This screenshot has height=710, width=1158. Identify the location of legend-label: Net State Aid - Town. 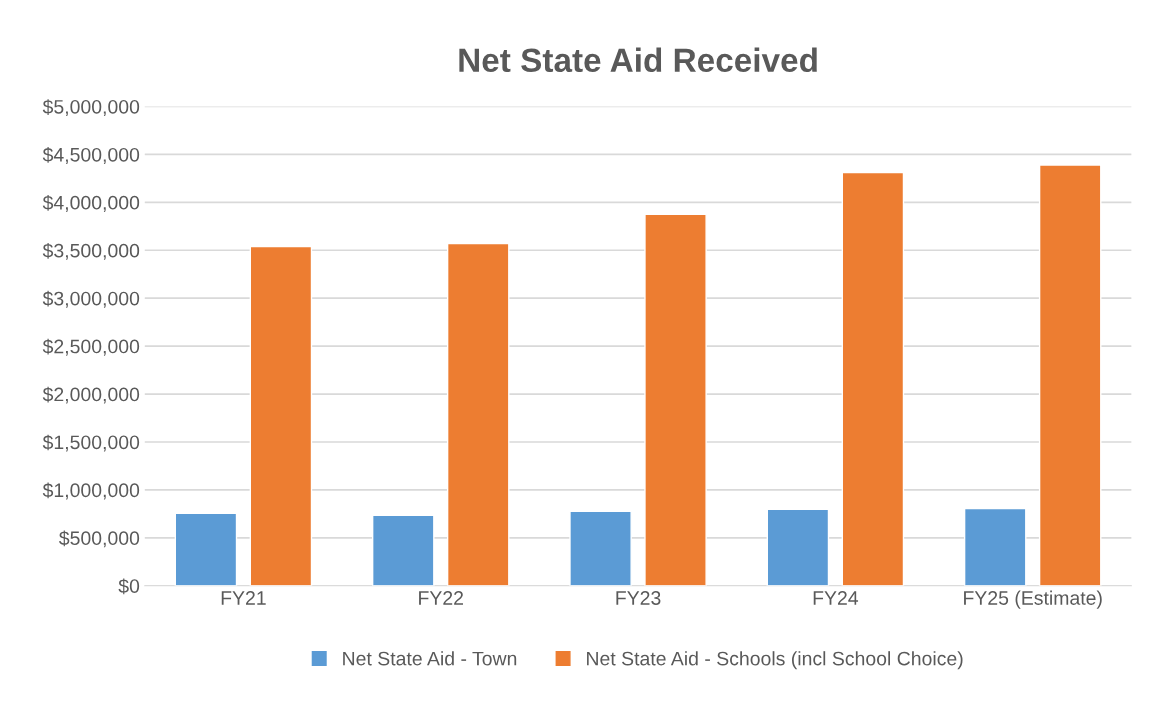
(430, 658).